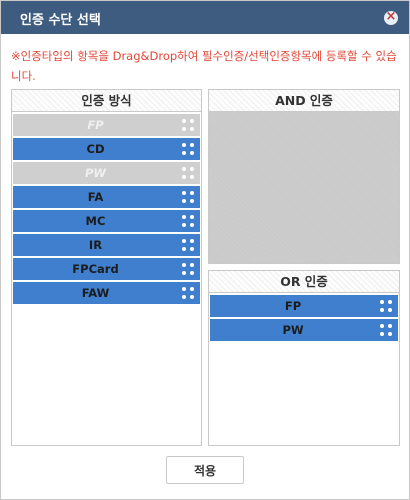 The width and height of the screenshot is (410, 500). I want to click on title-bar: 인증 수단 선택, so click(205, 17).